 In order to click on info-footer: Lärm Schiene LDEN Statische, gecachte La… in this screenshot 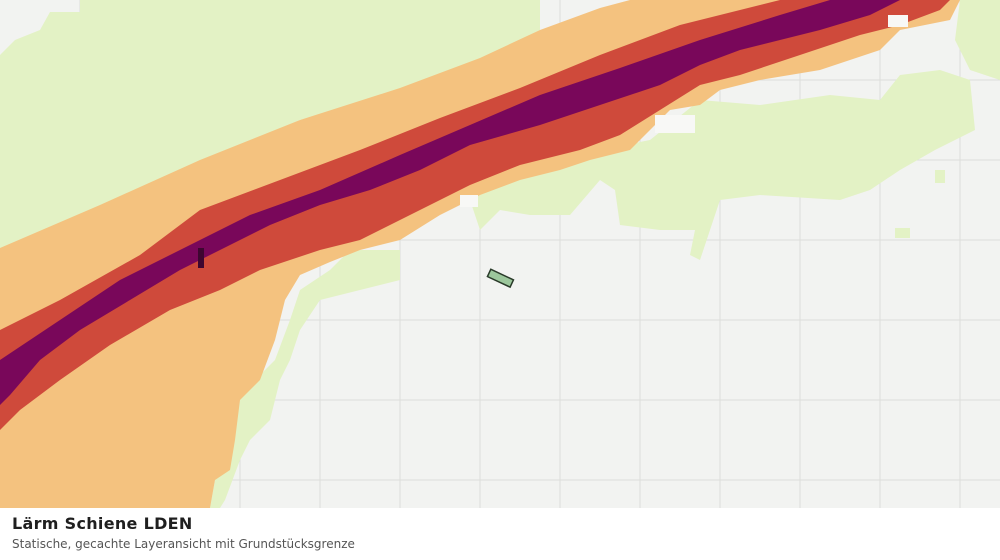, I will do `click(500, 534)`.